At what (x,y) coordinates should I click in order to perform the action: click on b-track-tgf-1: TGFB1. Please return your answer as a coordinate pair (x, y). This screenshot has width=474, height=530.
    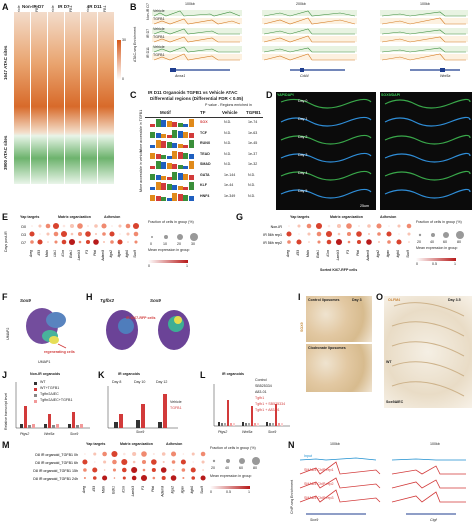
    Looking at the image, I should click on (159, 19).